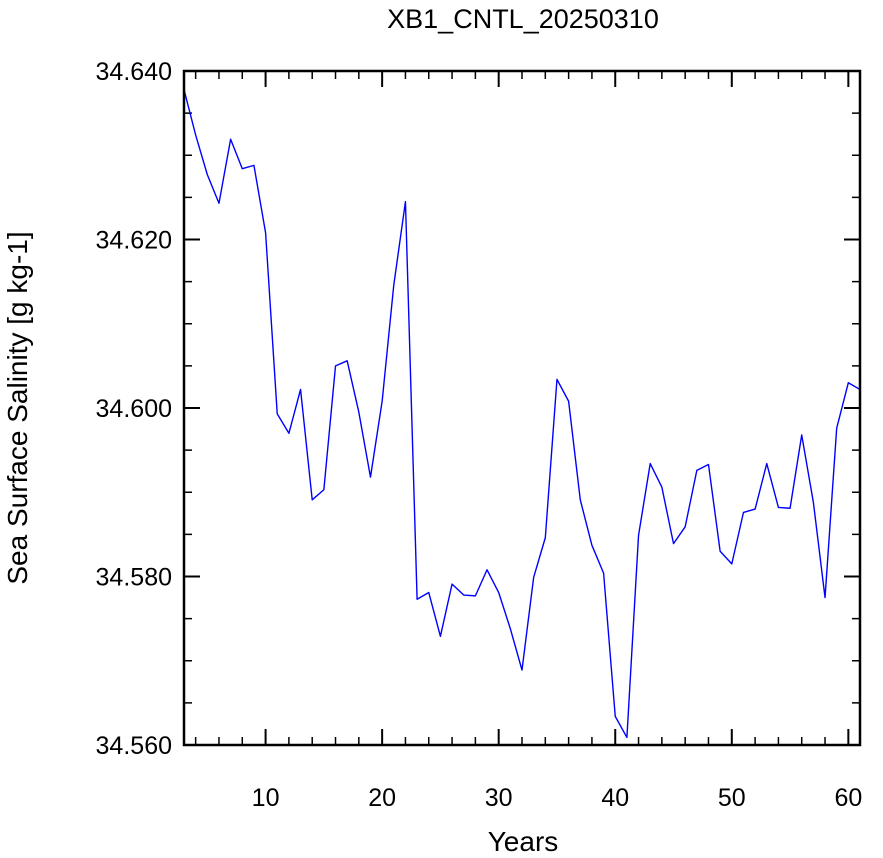  What do you see at coordinates (523, 19) in the screenshot?
I see `chart-title: XB1_CNTL_20250310` at bounding box center [523, 19].